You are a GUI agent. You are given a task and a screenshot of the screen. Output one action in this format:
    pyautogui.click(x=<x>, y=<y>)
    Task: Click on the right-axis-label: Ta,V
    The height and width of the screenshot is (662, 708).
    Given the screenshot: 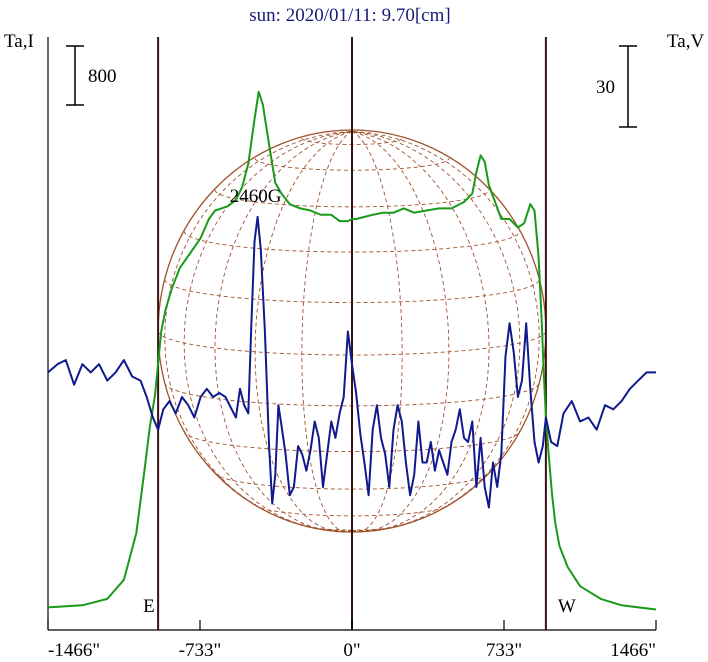 What is the action you would take?
    pyautogui.click(x=685, y=41)
    